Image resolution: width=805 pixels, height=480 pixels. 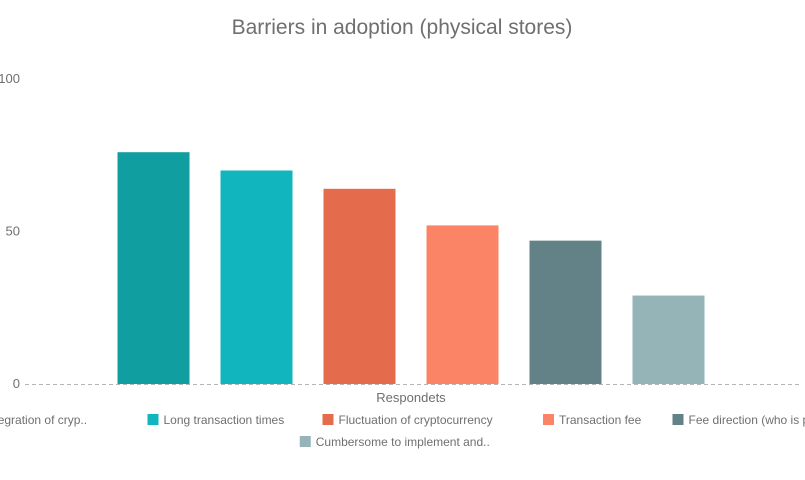 What do you see at coordinates (13, 231) in the screenshot?
I see `y-tick-label: 50` at bounding box center [13, 231].